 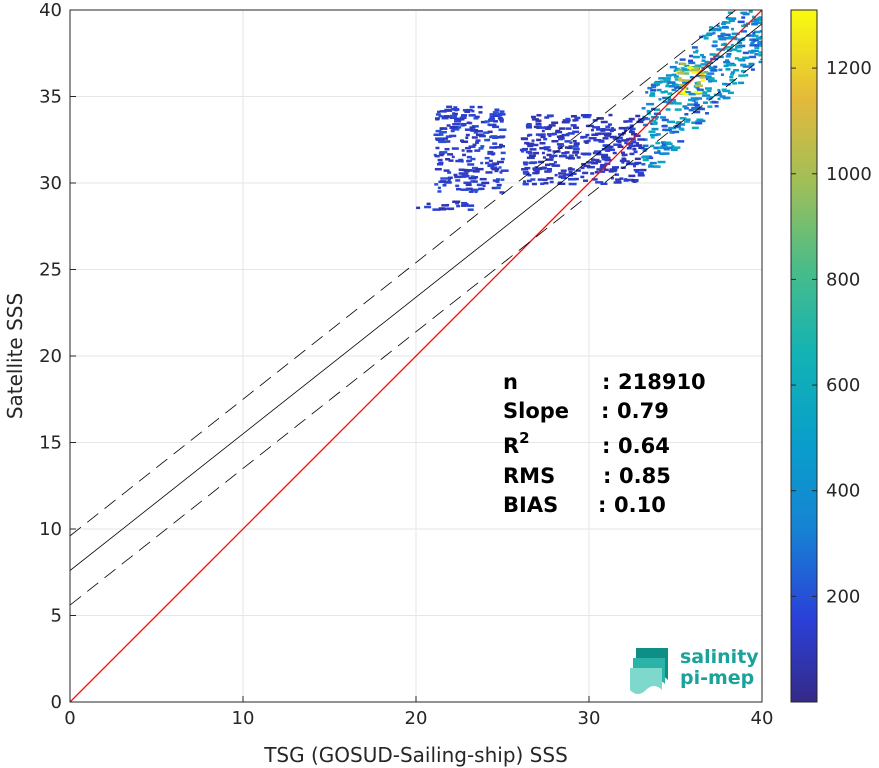 I want to click on y-tick-label: 30, so click(x=50, y=183).